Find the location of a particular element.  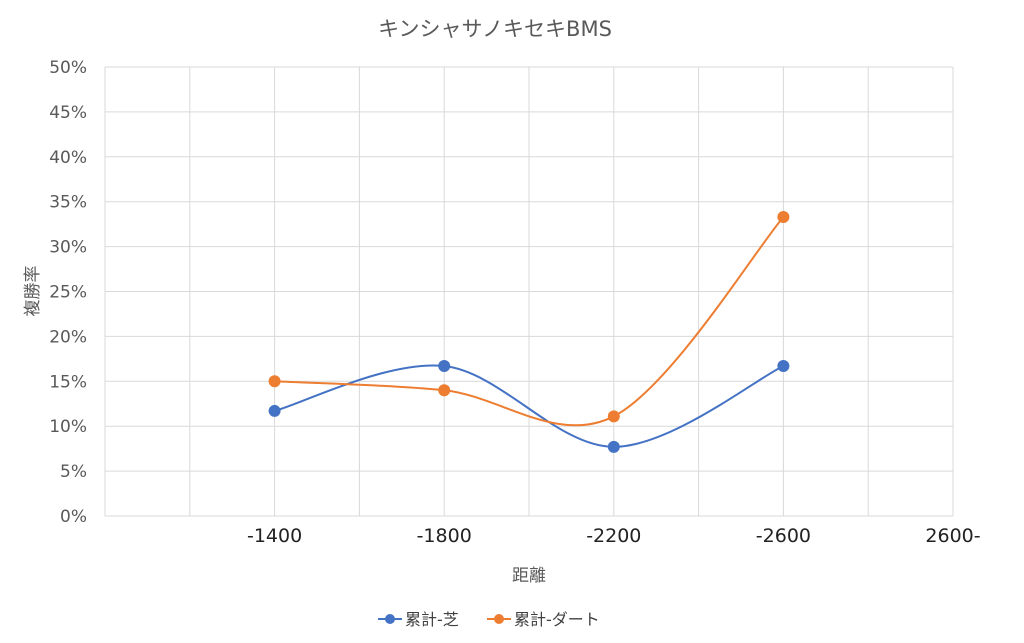

legend: 累計-芝 累計-ダート is located at coordinates (489, 619).